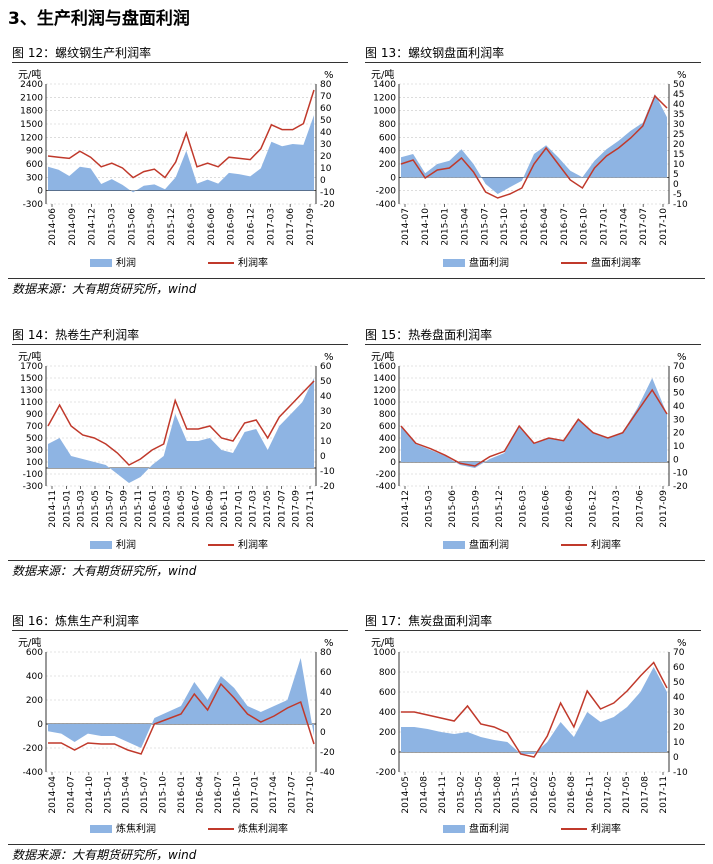  Describe the element at coordinates (232, 227) in the screenshot. I see `x-tick-label: 2016-09` at that location.